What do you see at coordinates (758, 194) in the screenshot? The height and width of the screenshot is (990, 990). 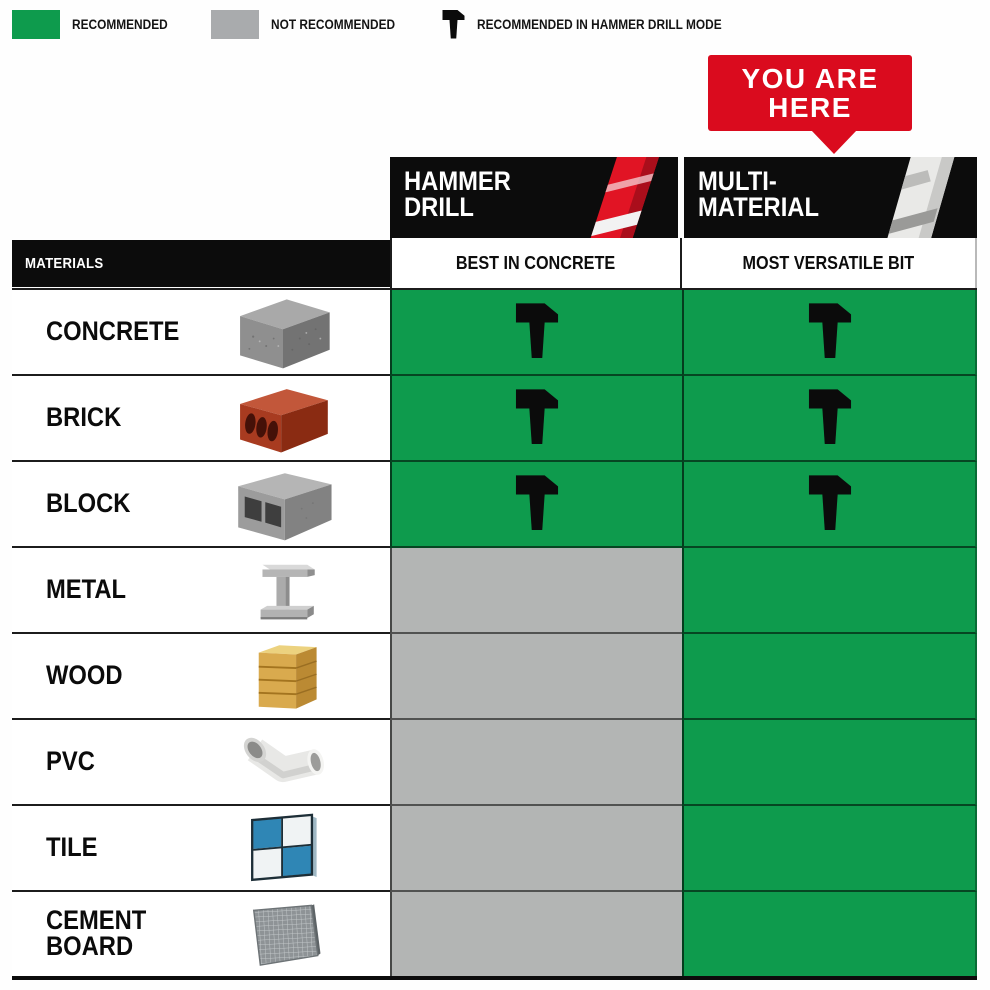 I see `column-title-text: MULTI-MATERIAL` at bounding box center [758, 194].